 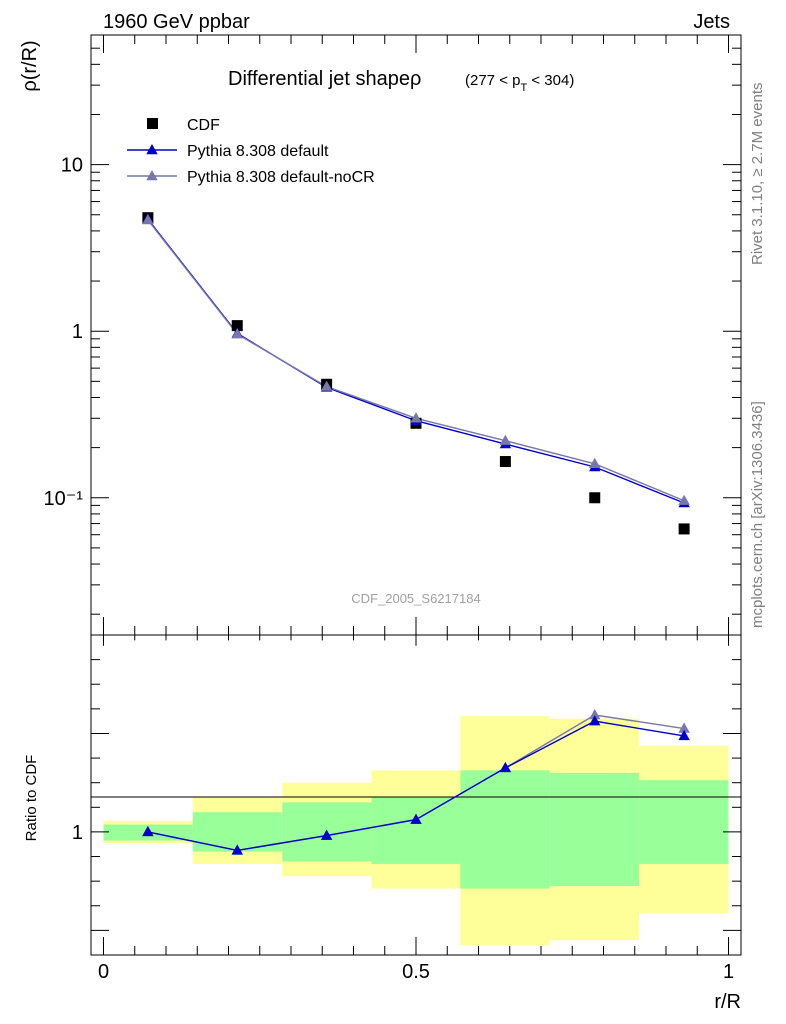 I want to click on x-tick-label: 0.5, so click(x=416, y=972).